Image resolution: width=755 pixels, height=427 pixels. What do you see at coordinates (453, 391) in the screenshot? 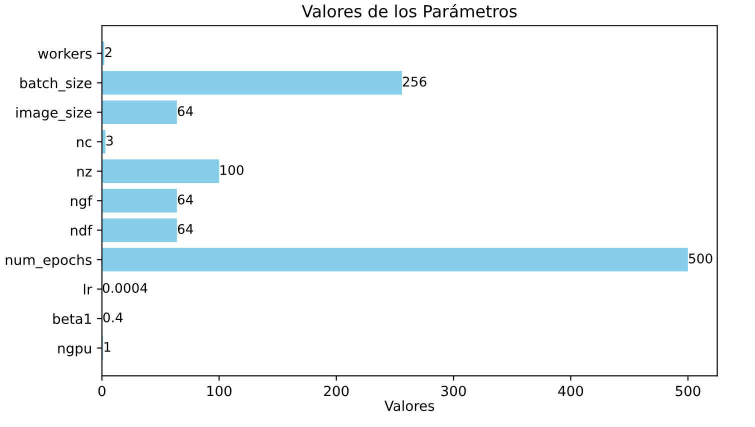
I see `x-tick-label: 300` at bounding box center [453, 391].